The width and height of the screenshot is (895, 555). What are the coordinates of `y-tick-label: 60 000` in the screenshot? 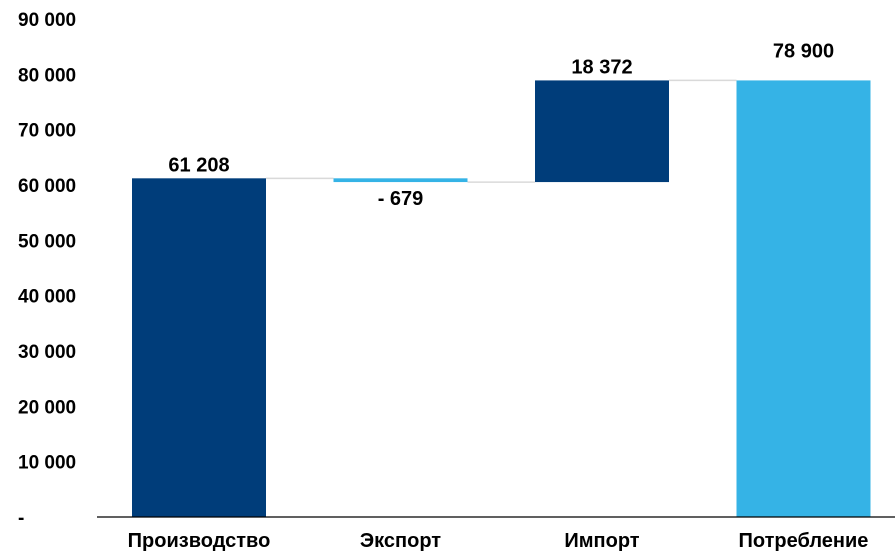 It's located at (47, 186).